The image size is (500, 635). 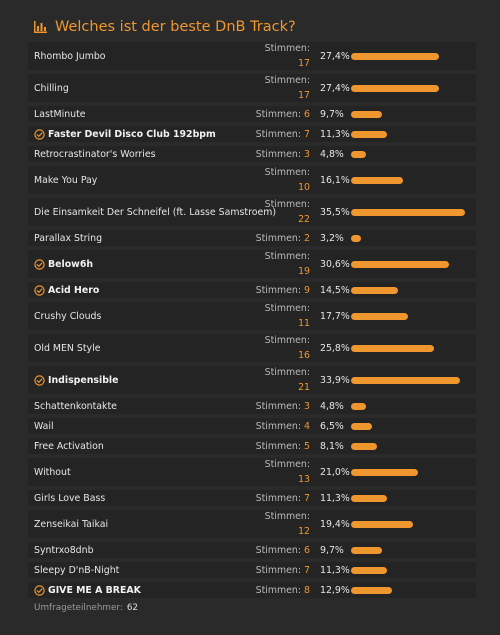 What do you see at coordinates (307, 290) in the screenshot?
I see `votes-count: 9` at bounding box center [307, 290].